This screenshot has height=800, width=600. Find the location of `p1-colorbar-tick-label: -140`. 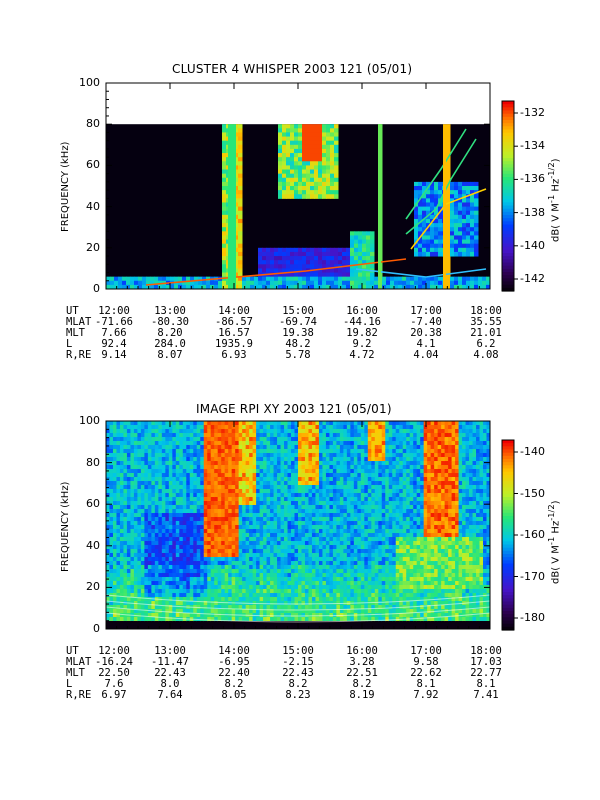

p1-colorbar-tick-label: -140 is located at coordinates (532, 245).